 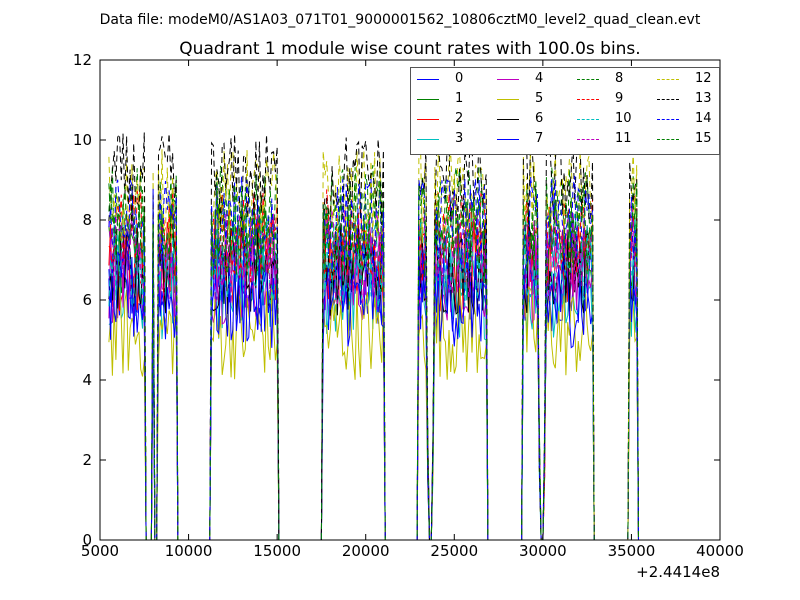 I want to click on x-tick-label: 5000, so click(x=100, y=551).